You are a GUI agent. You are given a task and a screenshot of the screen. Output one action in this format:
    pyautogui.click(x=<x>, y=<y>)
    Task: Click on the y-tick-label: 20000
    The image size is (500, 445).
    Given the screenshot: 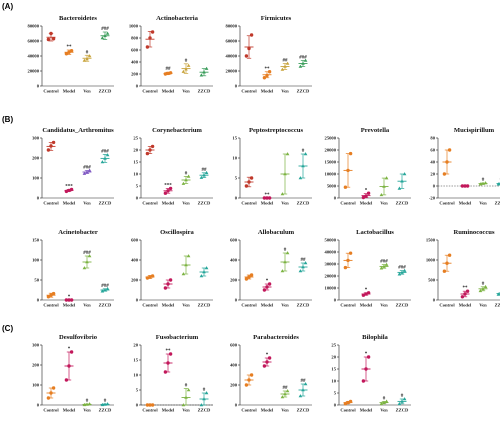 What is the action you would take?
    pyautogui.click(x=331, y=150)
    